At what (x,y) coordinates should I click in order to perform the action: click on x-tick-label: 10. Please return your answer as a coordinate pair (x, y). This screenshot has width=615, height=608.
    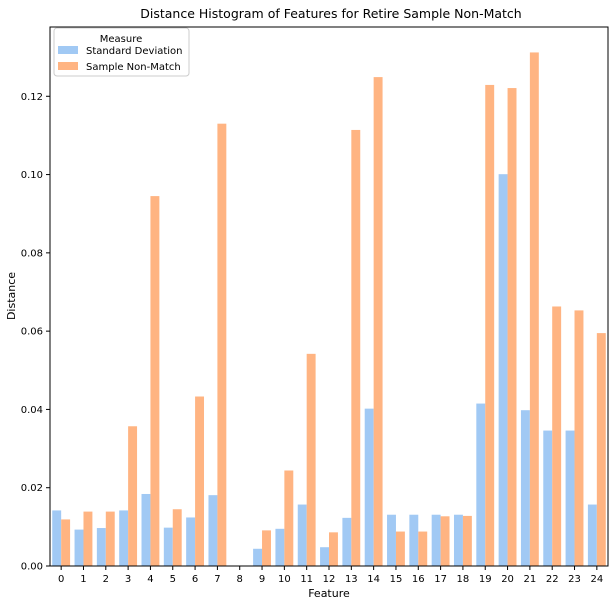
    Looking at the image, I should click on (284, 579).